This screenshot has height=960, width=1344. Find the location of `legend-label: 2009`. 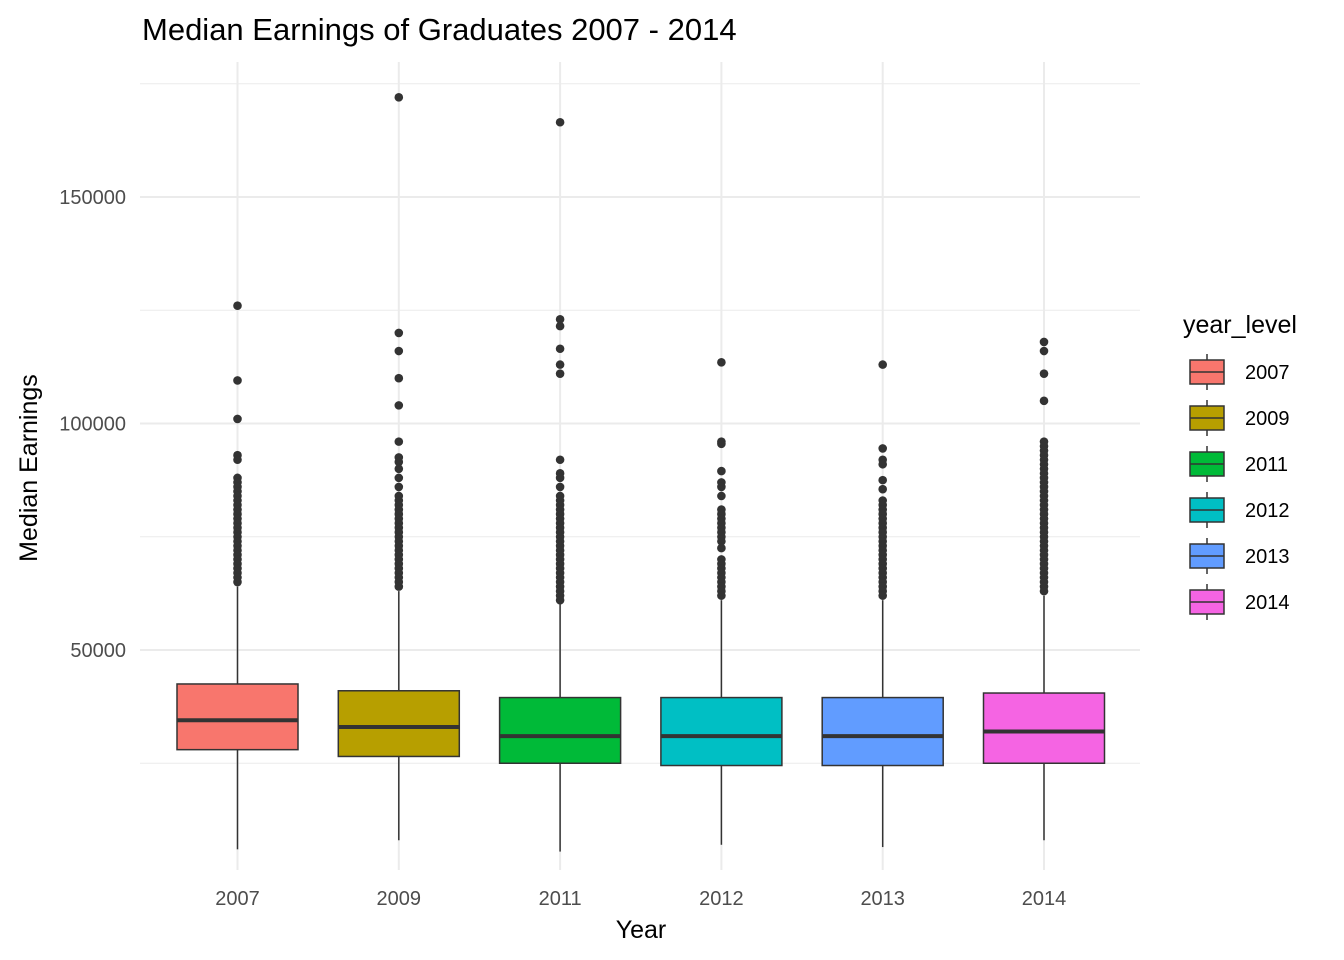

legend-label: 2009 is located at coordinates (1267, 419).